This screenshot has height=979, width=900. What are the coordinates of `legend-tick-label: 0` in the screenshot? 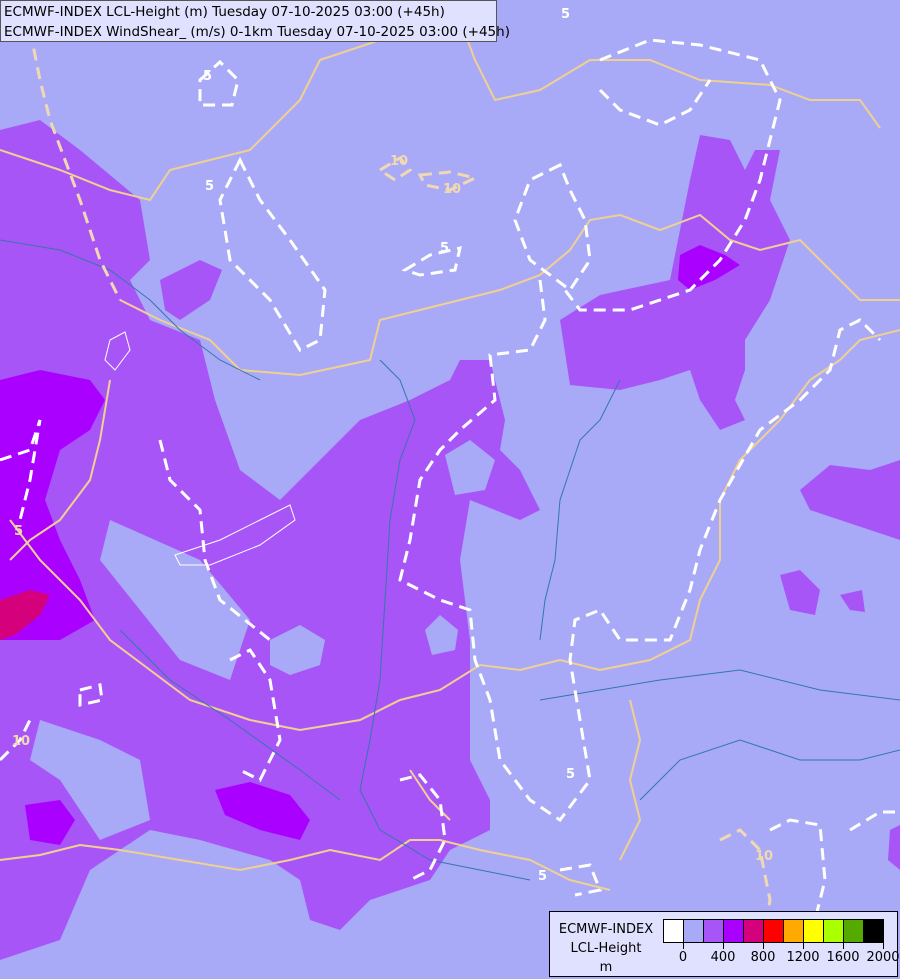 It's located at (683, 957).